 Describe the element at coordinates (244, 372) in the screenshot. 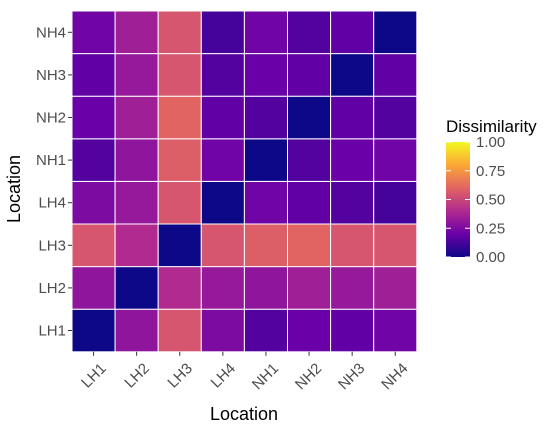

I see `x-tick-labels: LH1 LH2 LH3 LH4 NH1 NH2 NH3 NH4` at that location.